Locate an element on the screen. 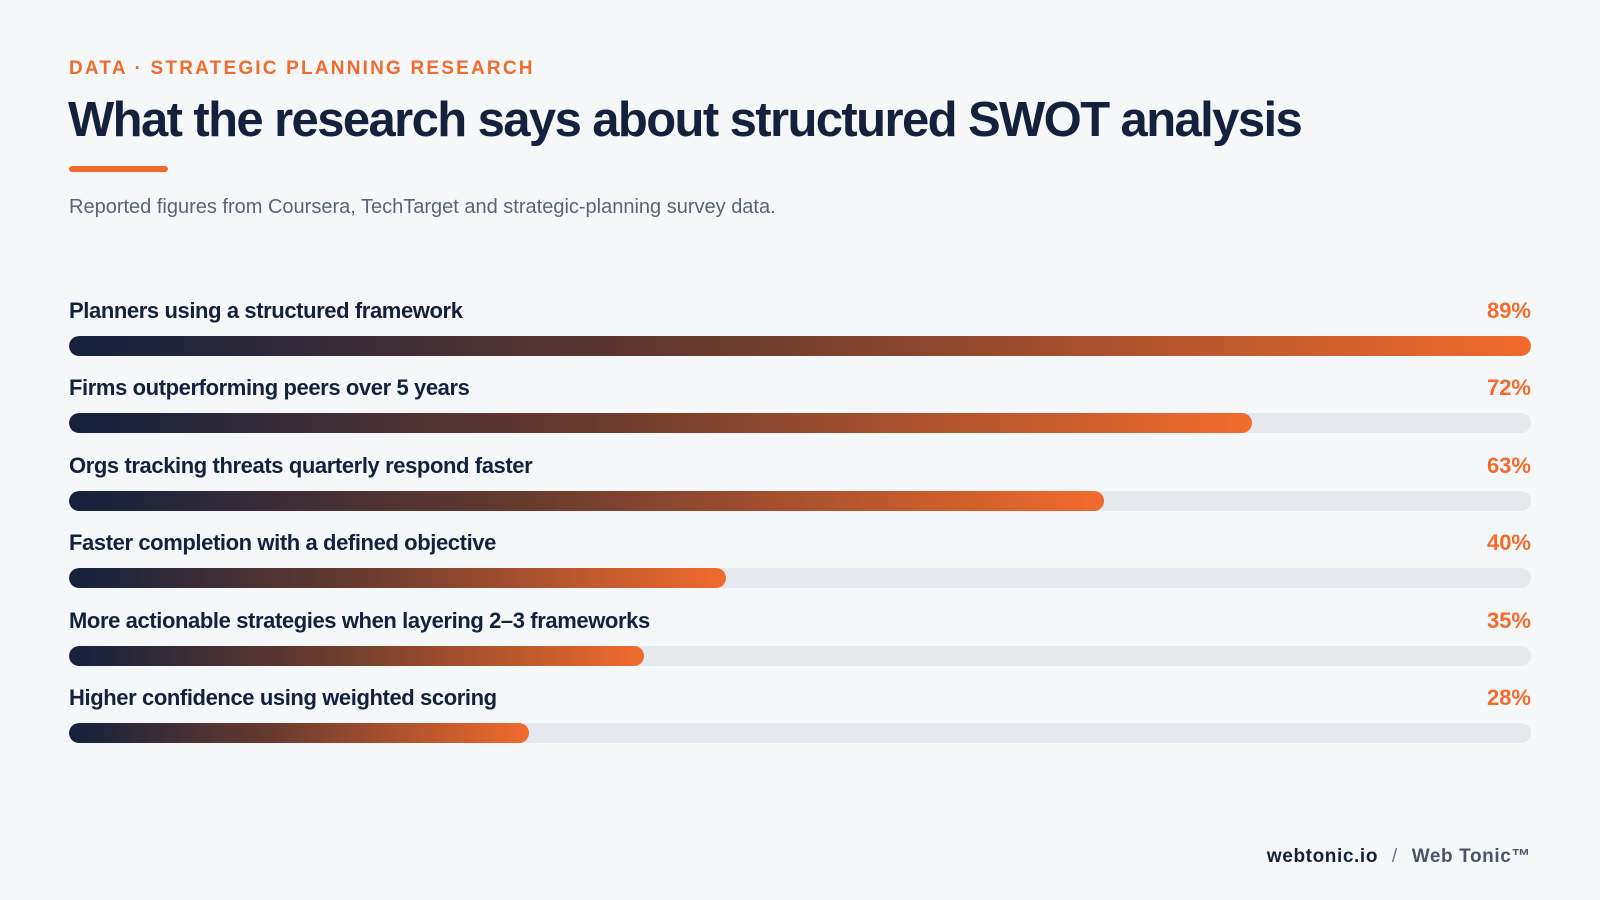  bar-label: Planners using a structured framework is located at coordinates (266, 310).